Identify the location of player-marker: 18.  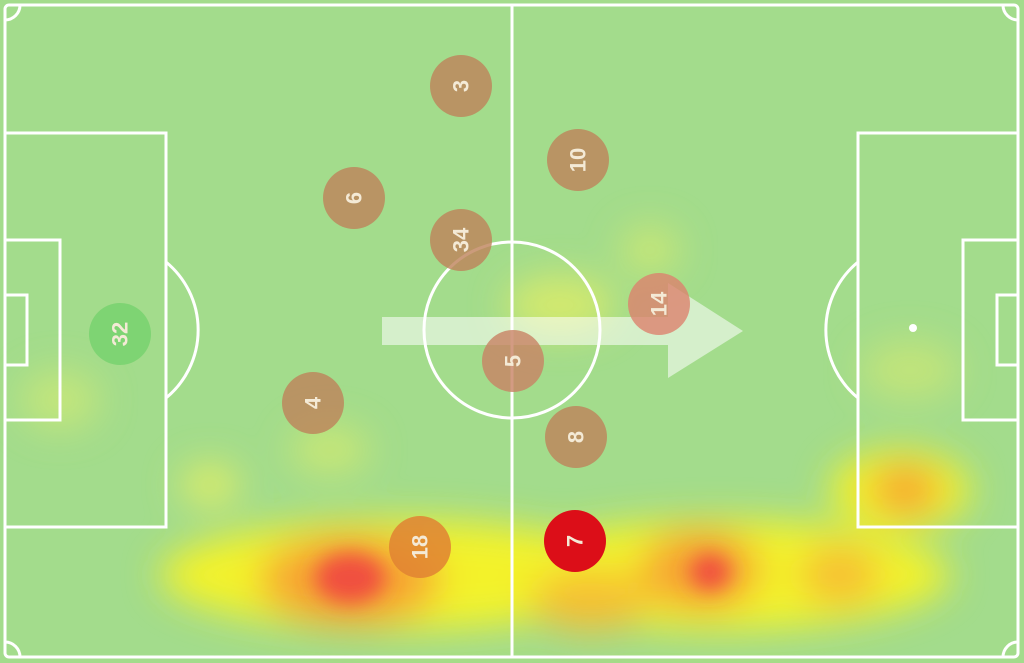
(420, 547).